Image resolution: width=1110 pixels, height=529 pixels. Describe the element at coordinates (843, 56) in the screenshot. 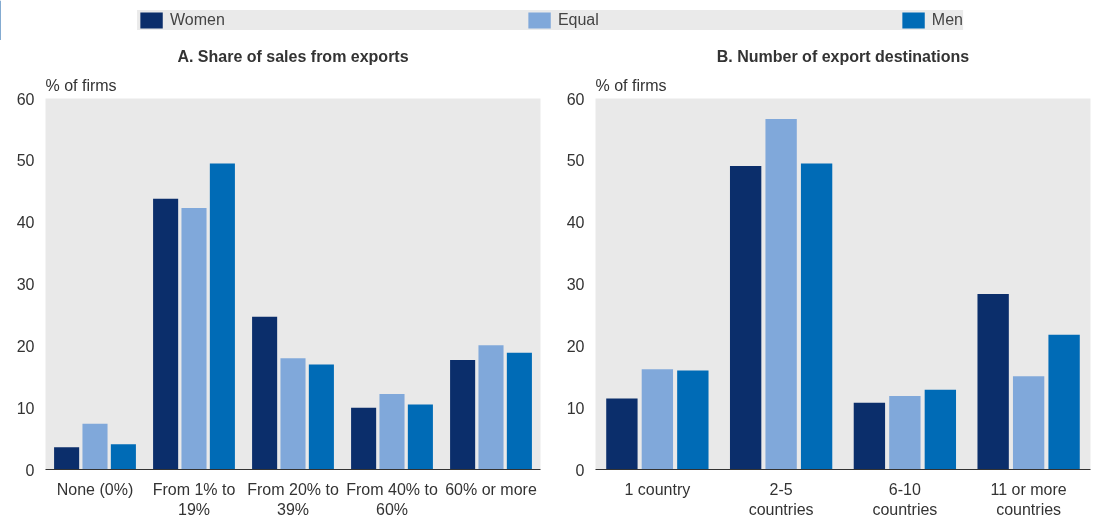

I see `chart-title: B. Number of export destinations` at that location.